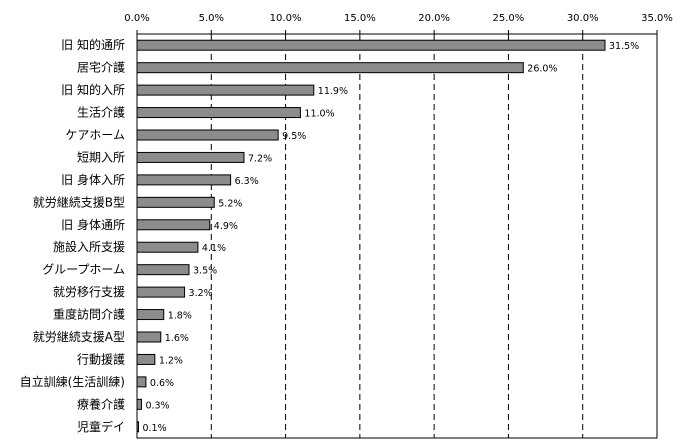 This screenshot has width=680, height=446. I want to click on category-label: 短期入所, so click(101, 157).